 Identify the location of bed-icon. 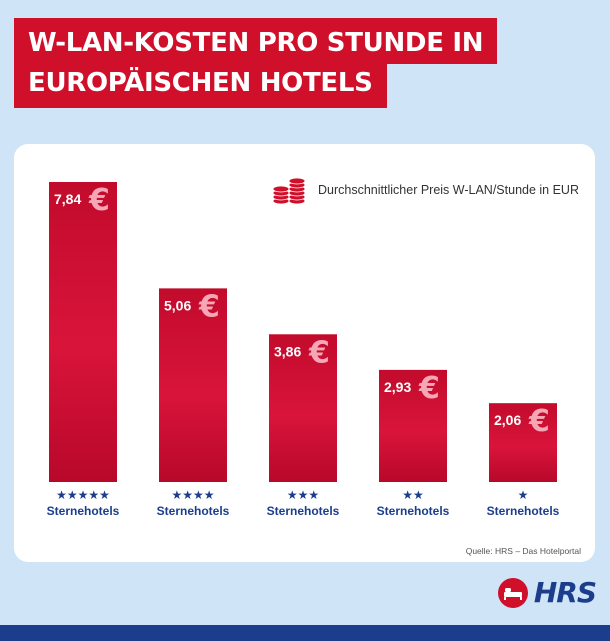
(512, 592).